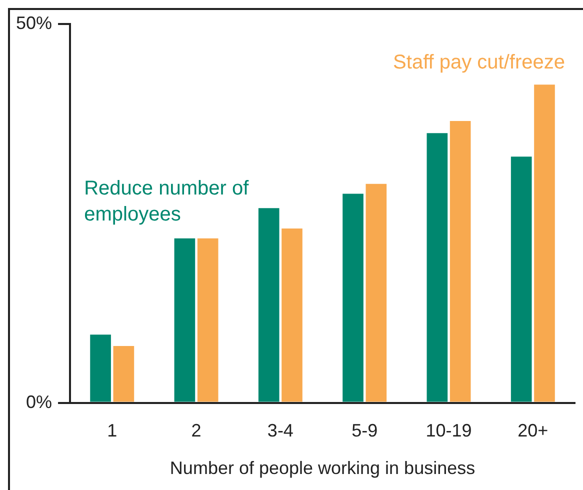 The image size is (583, 490). What do you see at coordinates (167, 201) in the screenshot?
I see `series-label: Reduce number of employees` at bounding box center [167, 201].